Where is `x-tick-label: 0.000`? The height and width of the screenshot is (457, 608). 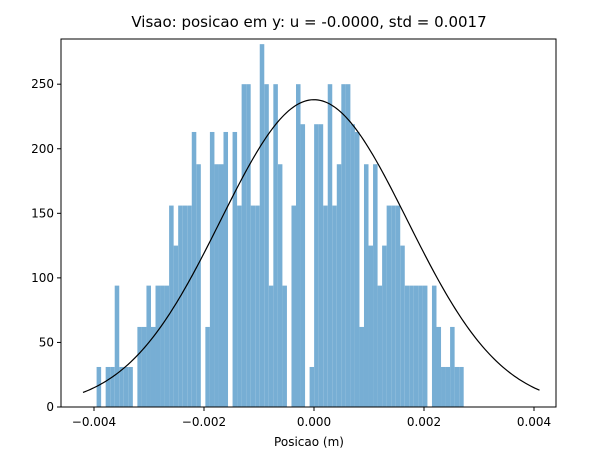
x-tick-label: 0.000 is located at coordinates (314, 422).